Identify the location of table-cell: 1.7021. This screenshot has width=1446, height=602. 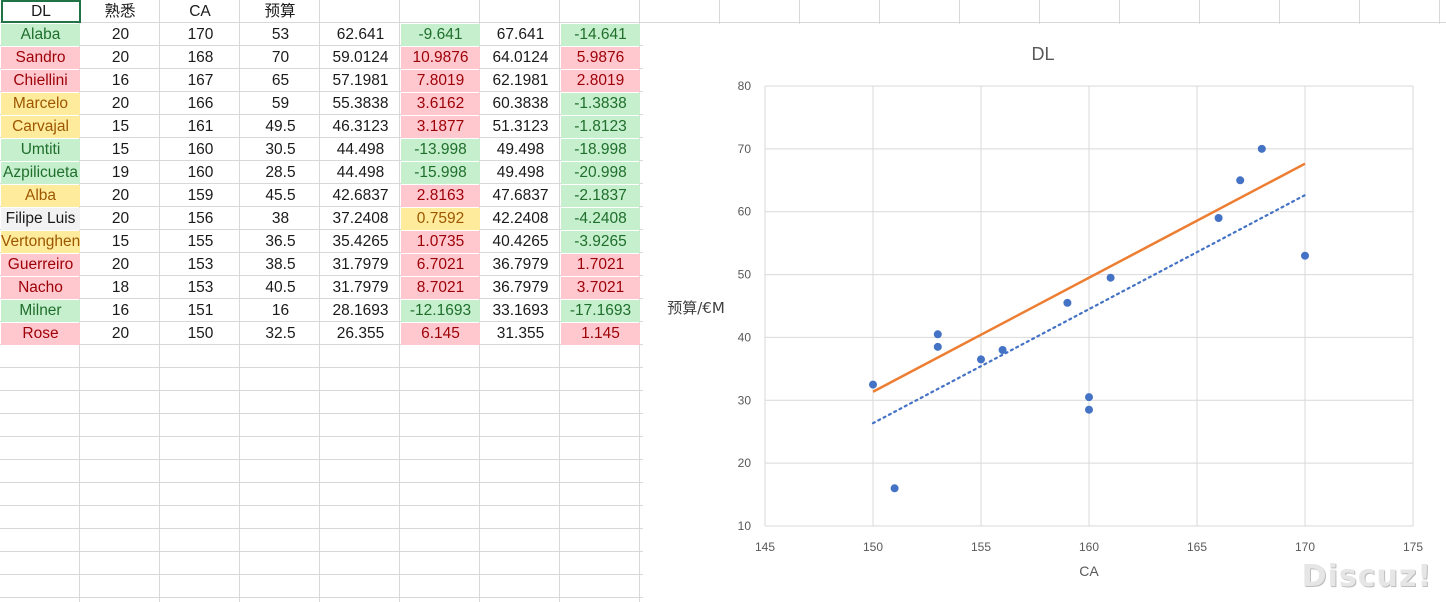
(600, 265).